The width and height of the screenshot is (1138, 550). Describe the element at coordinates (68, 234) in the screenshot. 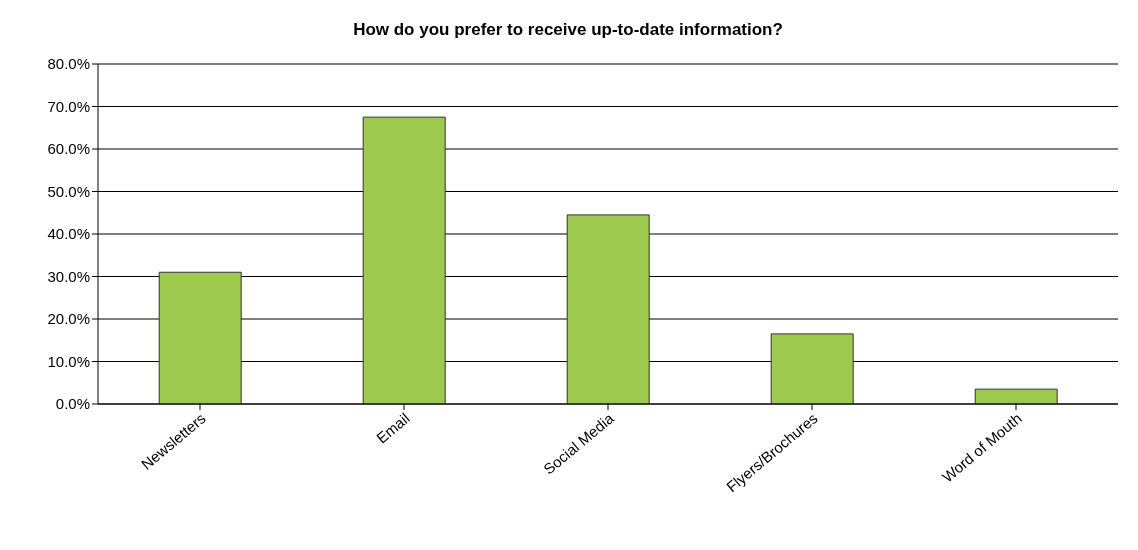

I see `y-tick-label: 40.0%` at that location.